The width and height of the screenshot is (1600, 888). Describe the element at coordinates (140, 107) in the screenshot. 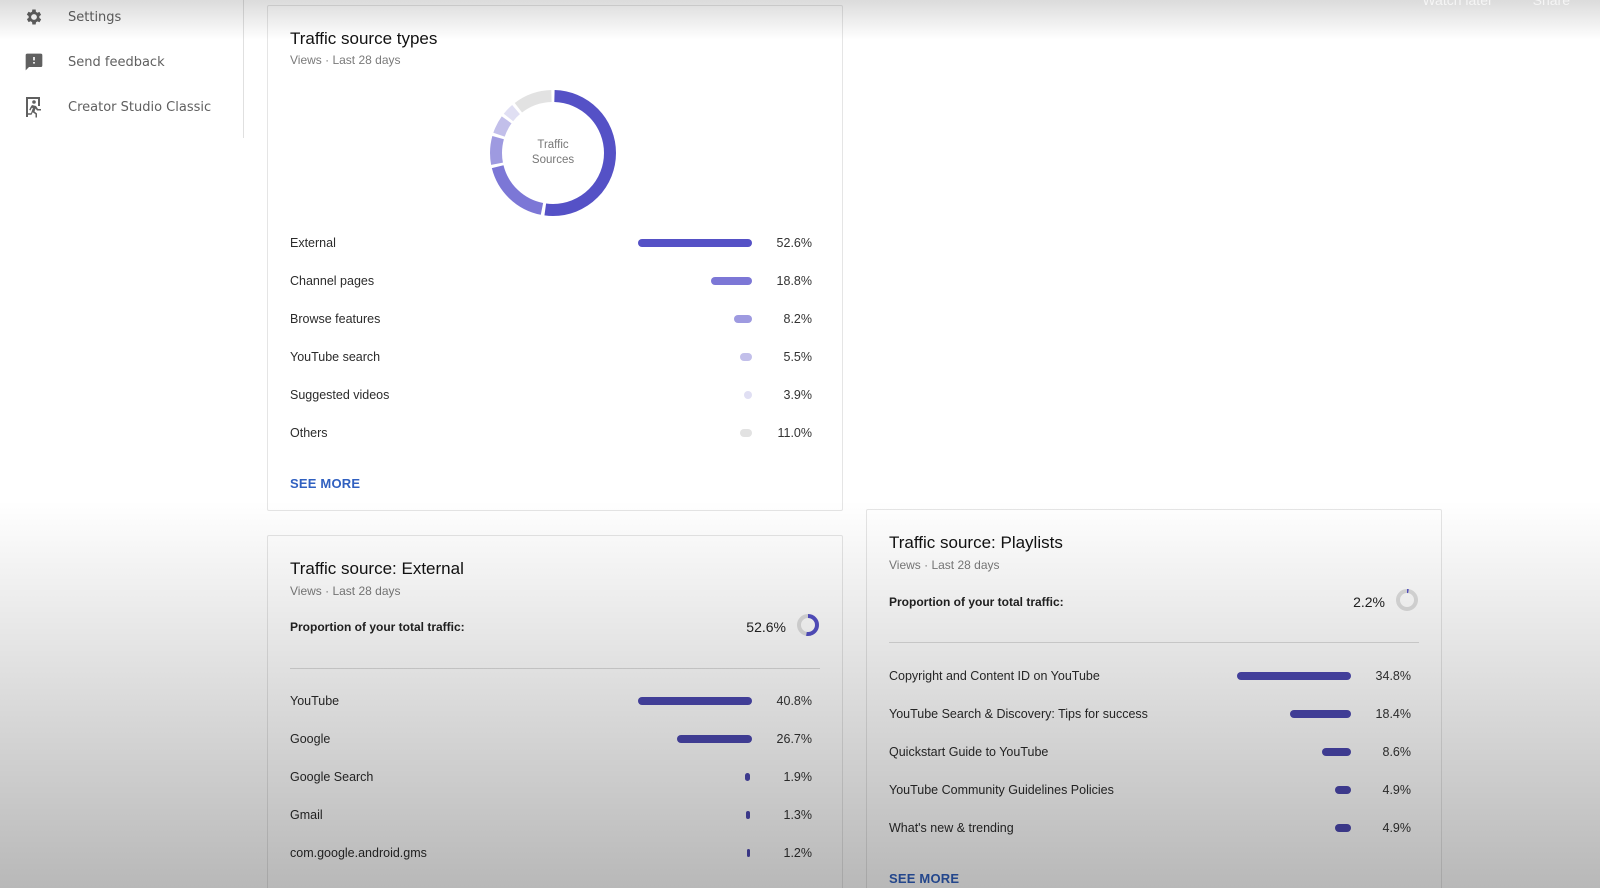

I see `sidebar-item-label: Creator Studio Classic` at that location.